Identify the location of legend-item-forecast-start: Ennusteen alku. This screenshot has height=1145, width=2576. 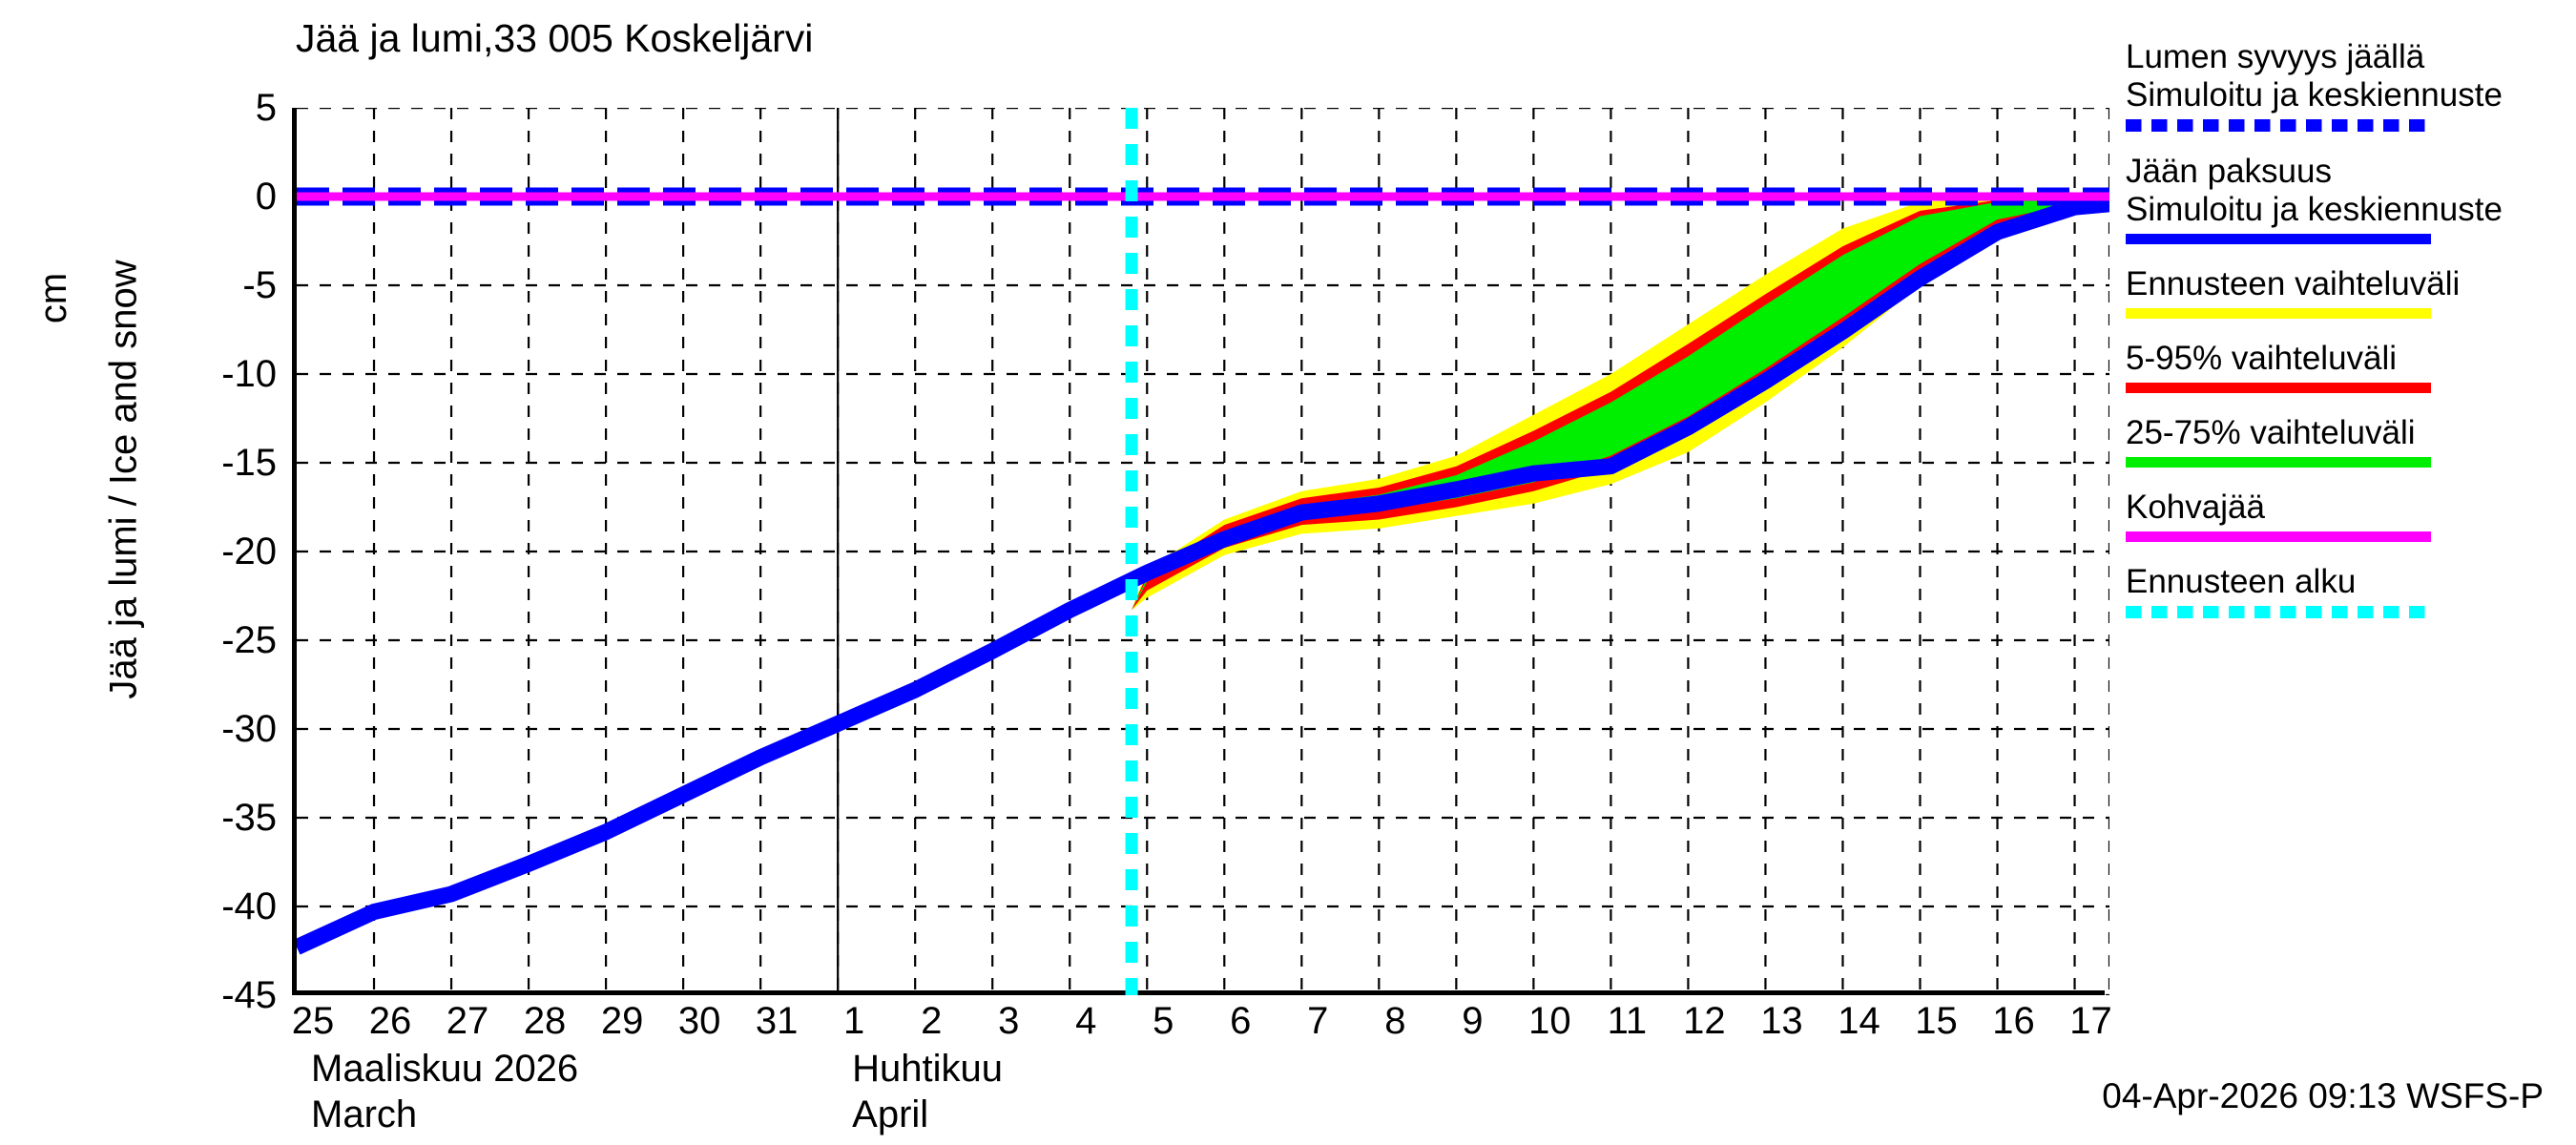
(2350, 590).